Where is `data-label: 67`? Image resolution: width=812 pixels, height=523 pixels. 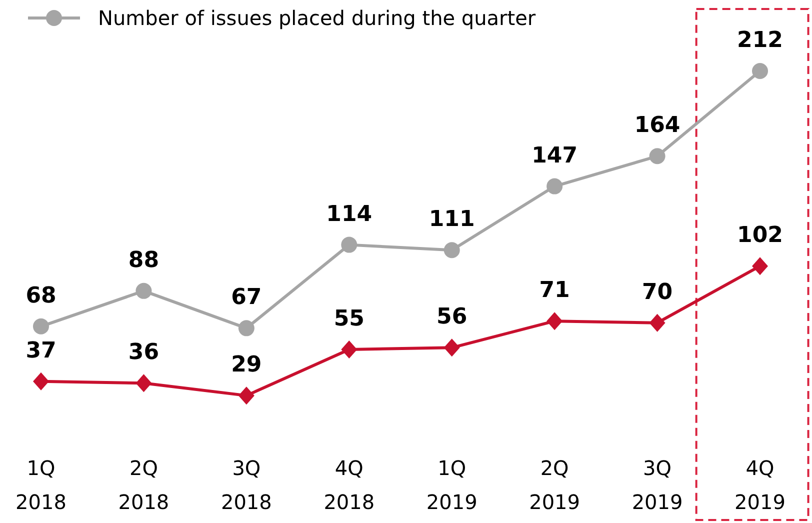
data-label: 67 is located at coordinates (246, 297).